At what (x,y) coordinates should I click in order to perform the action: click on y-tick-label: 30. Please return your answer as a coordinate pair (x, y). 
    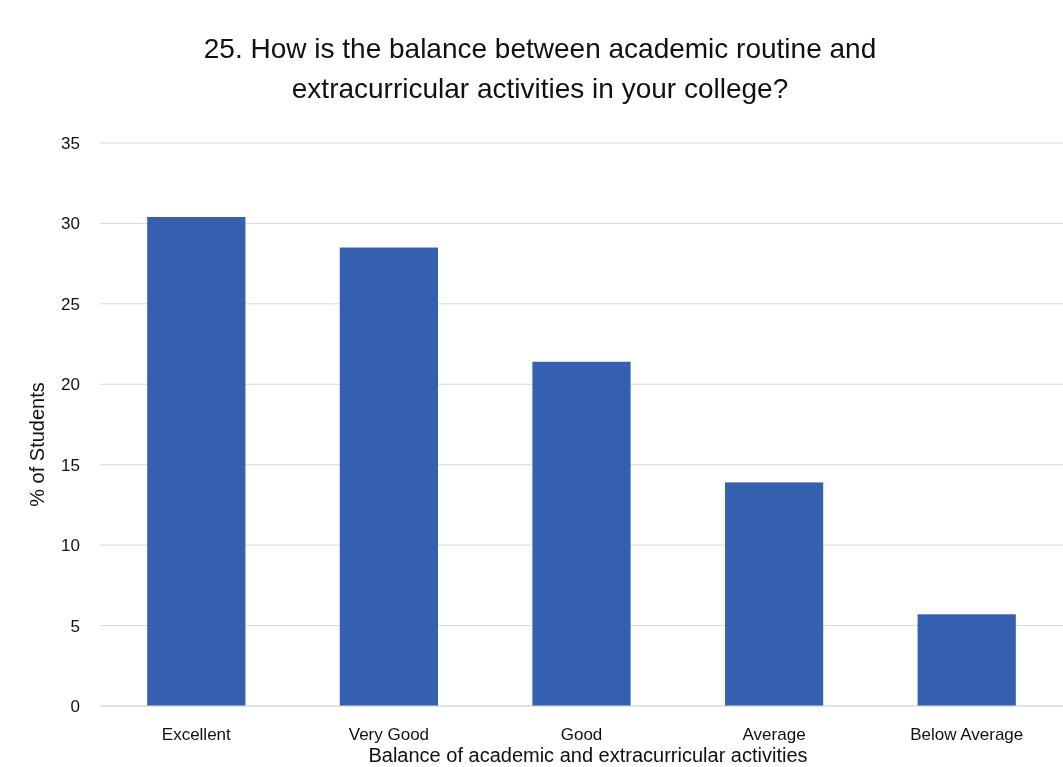
    Looking at the image, I should click on (70, 224).